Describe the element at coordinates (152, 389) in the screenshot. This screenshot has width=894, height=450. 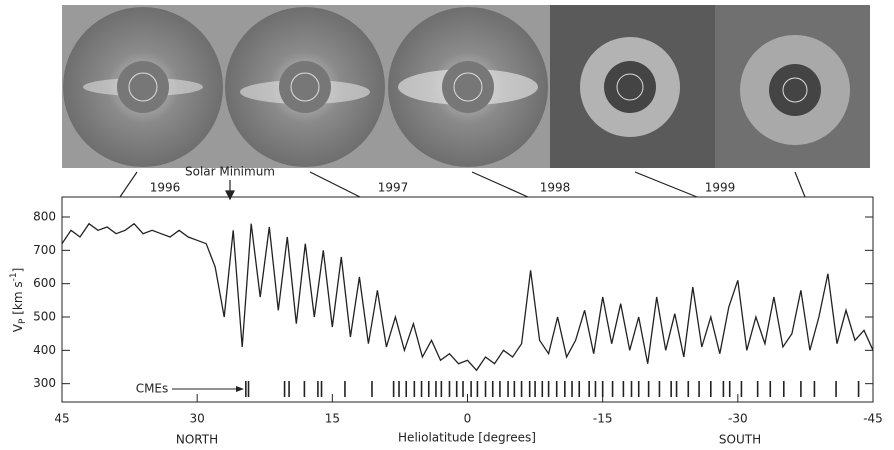
I see `cme-label: CMEs` at that location.